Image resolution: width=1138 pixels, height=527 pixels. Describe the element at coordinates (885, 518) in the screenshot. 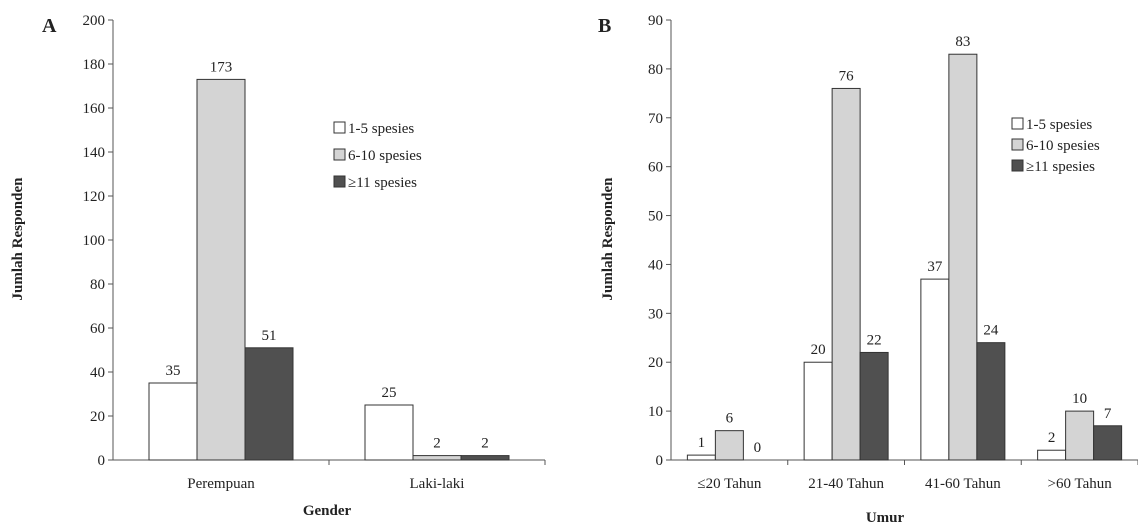

I see `x-axis-title-b: Umur` at that location.